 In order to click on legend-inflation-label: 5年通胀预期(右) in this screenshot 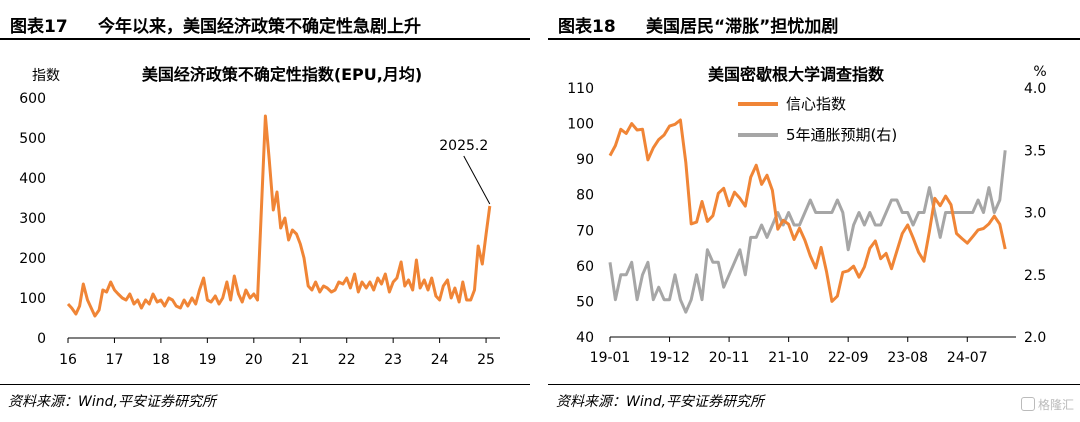, I will do `click(841, 135)`.